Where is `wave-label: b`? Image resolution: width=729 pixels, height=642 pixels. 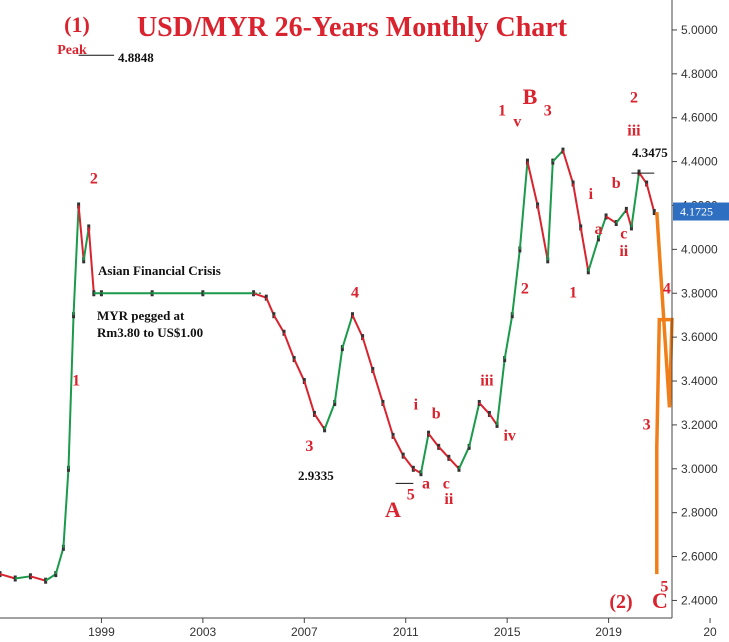
wave-label: b is located at coordinates (616, 183).